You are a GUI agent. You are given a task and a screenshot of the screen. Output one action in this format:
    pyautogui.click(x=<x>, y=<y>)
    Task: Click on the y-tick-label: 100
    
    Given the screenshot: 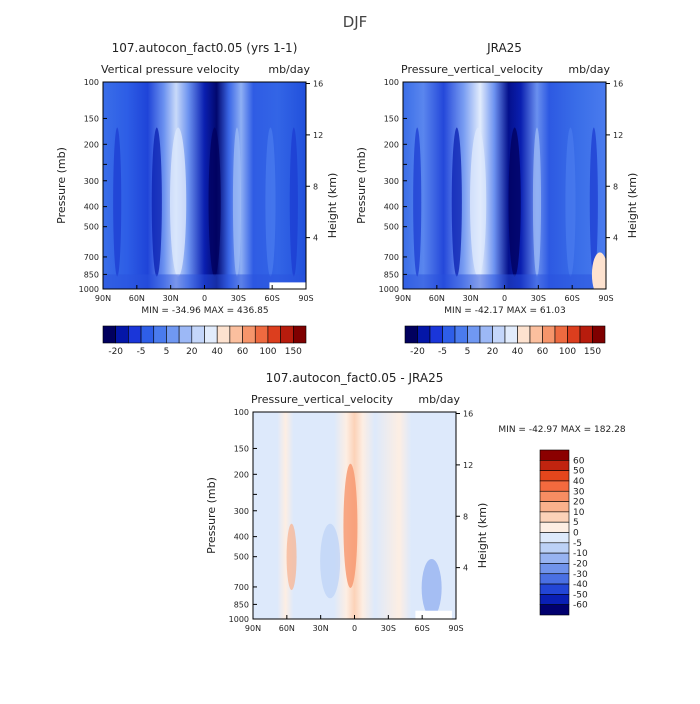 What is the action you would take?
    pyautogui.click(x=241, y=412)
    